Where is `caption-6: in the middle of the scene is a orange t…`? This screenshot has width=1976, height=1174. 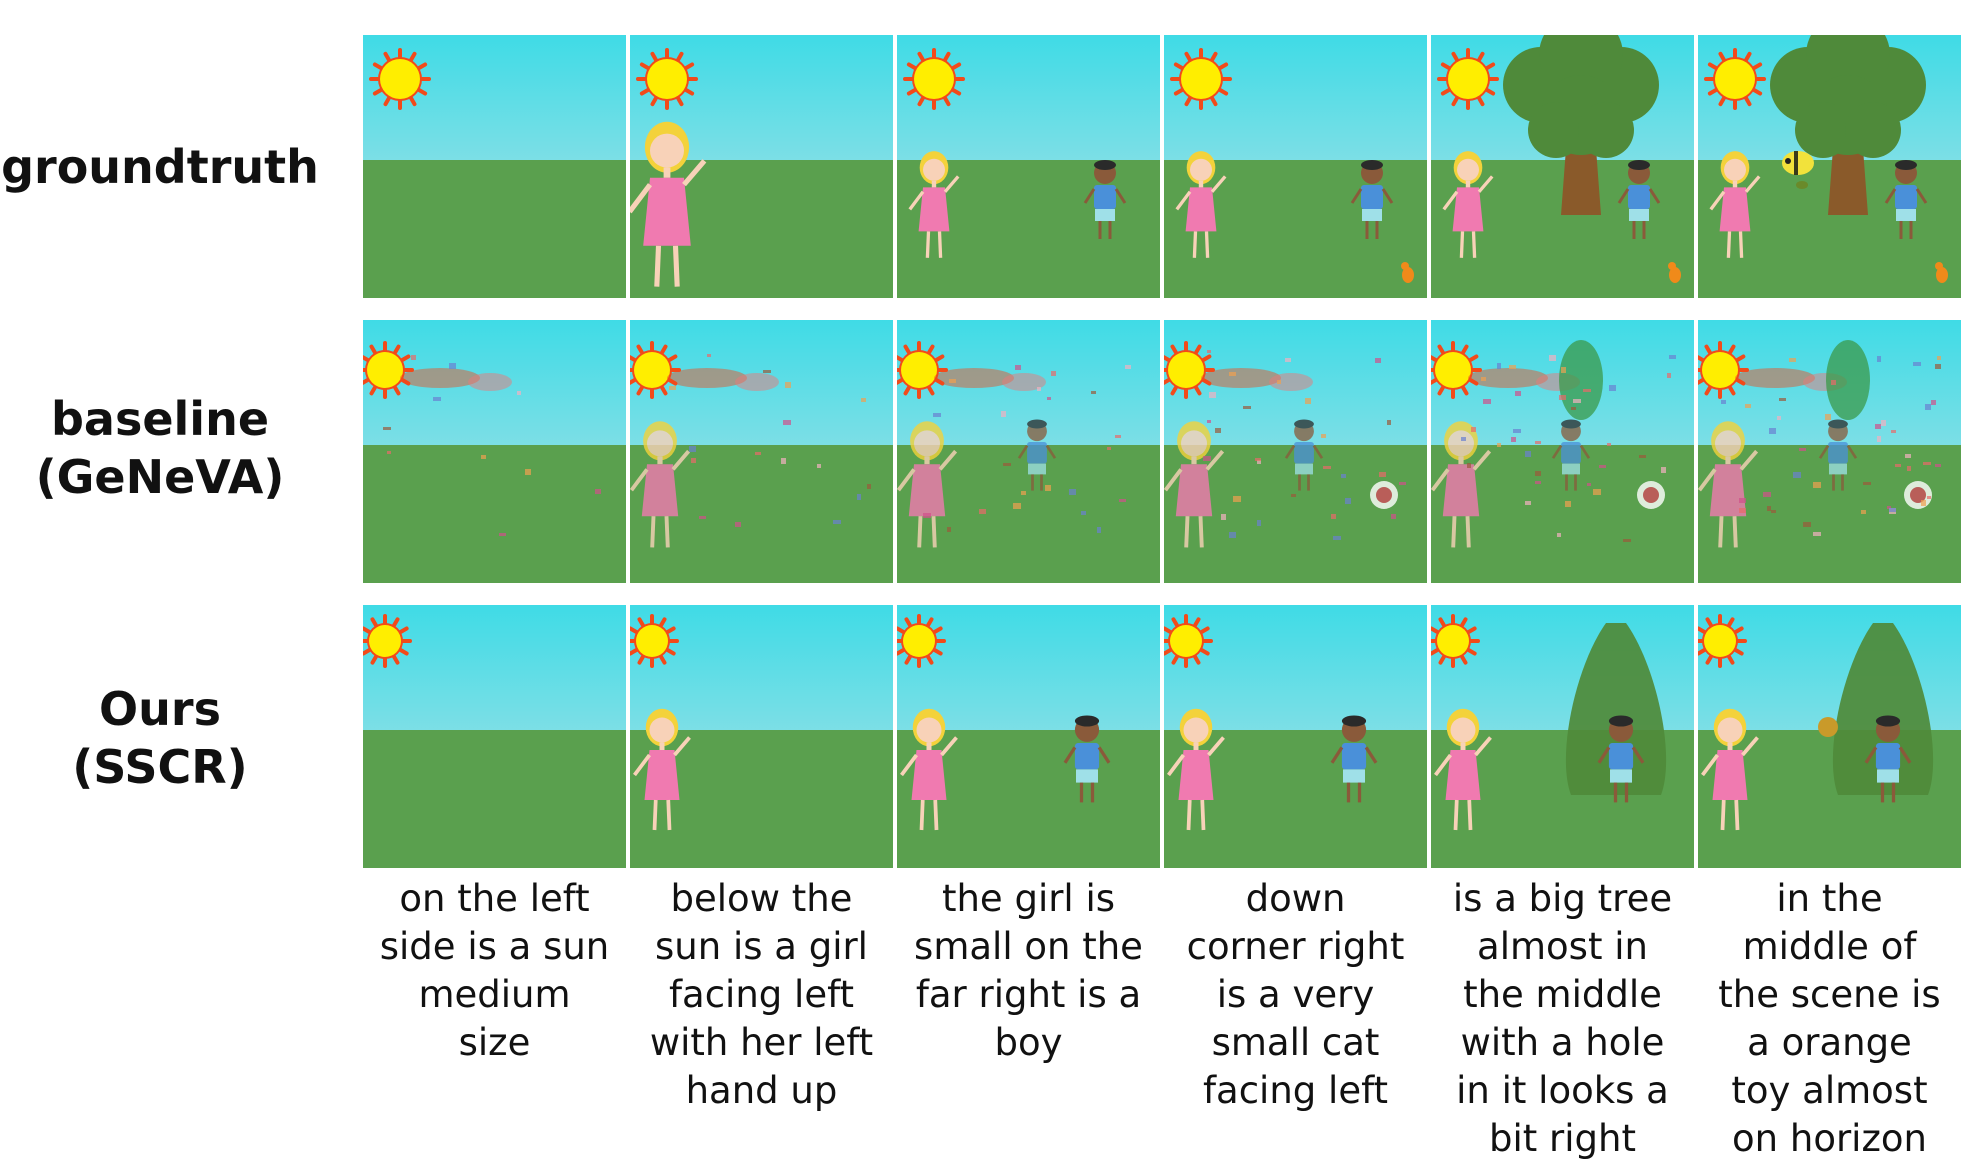
caption-6: in the middle of the scene is a orange t… is located at coordinates (1829, 1019).